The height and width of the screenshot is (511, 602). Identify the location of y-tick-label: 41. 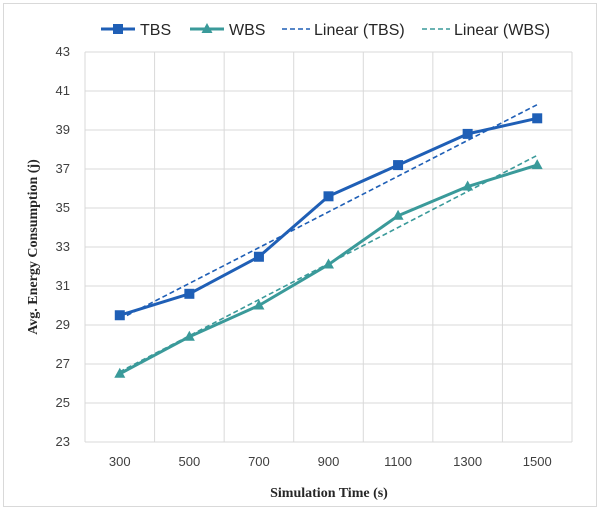
(63, 90).